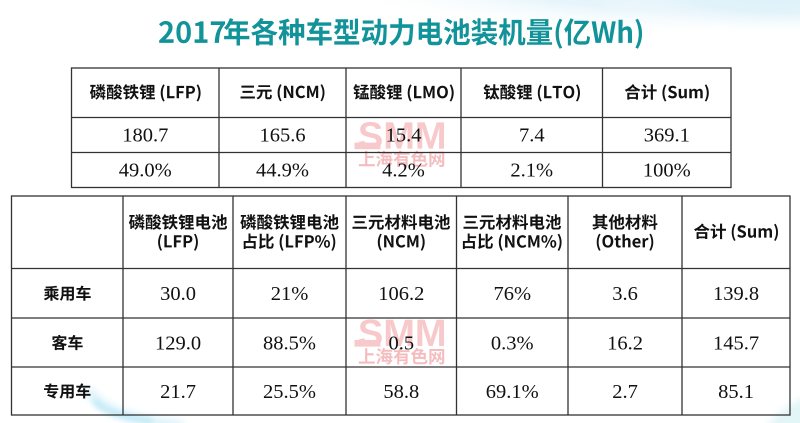 The image size is (800, 423). I want to click on svg-text: 2.1%, so click(531, 171).